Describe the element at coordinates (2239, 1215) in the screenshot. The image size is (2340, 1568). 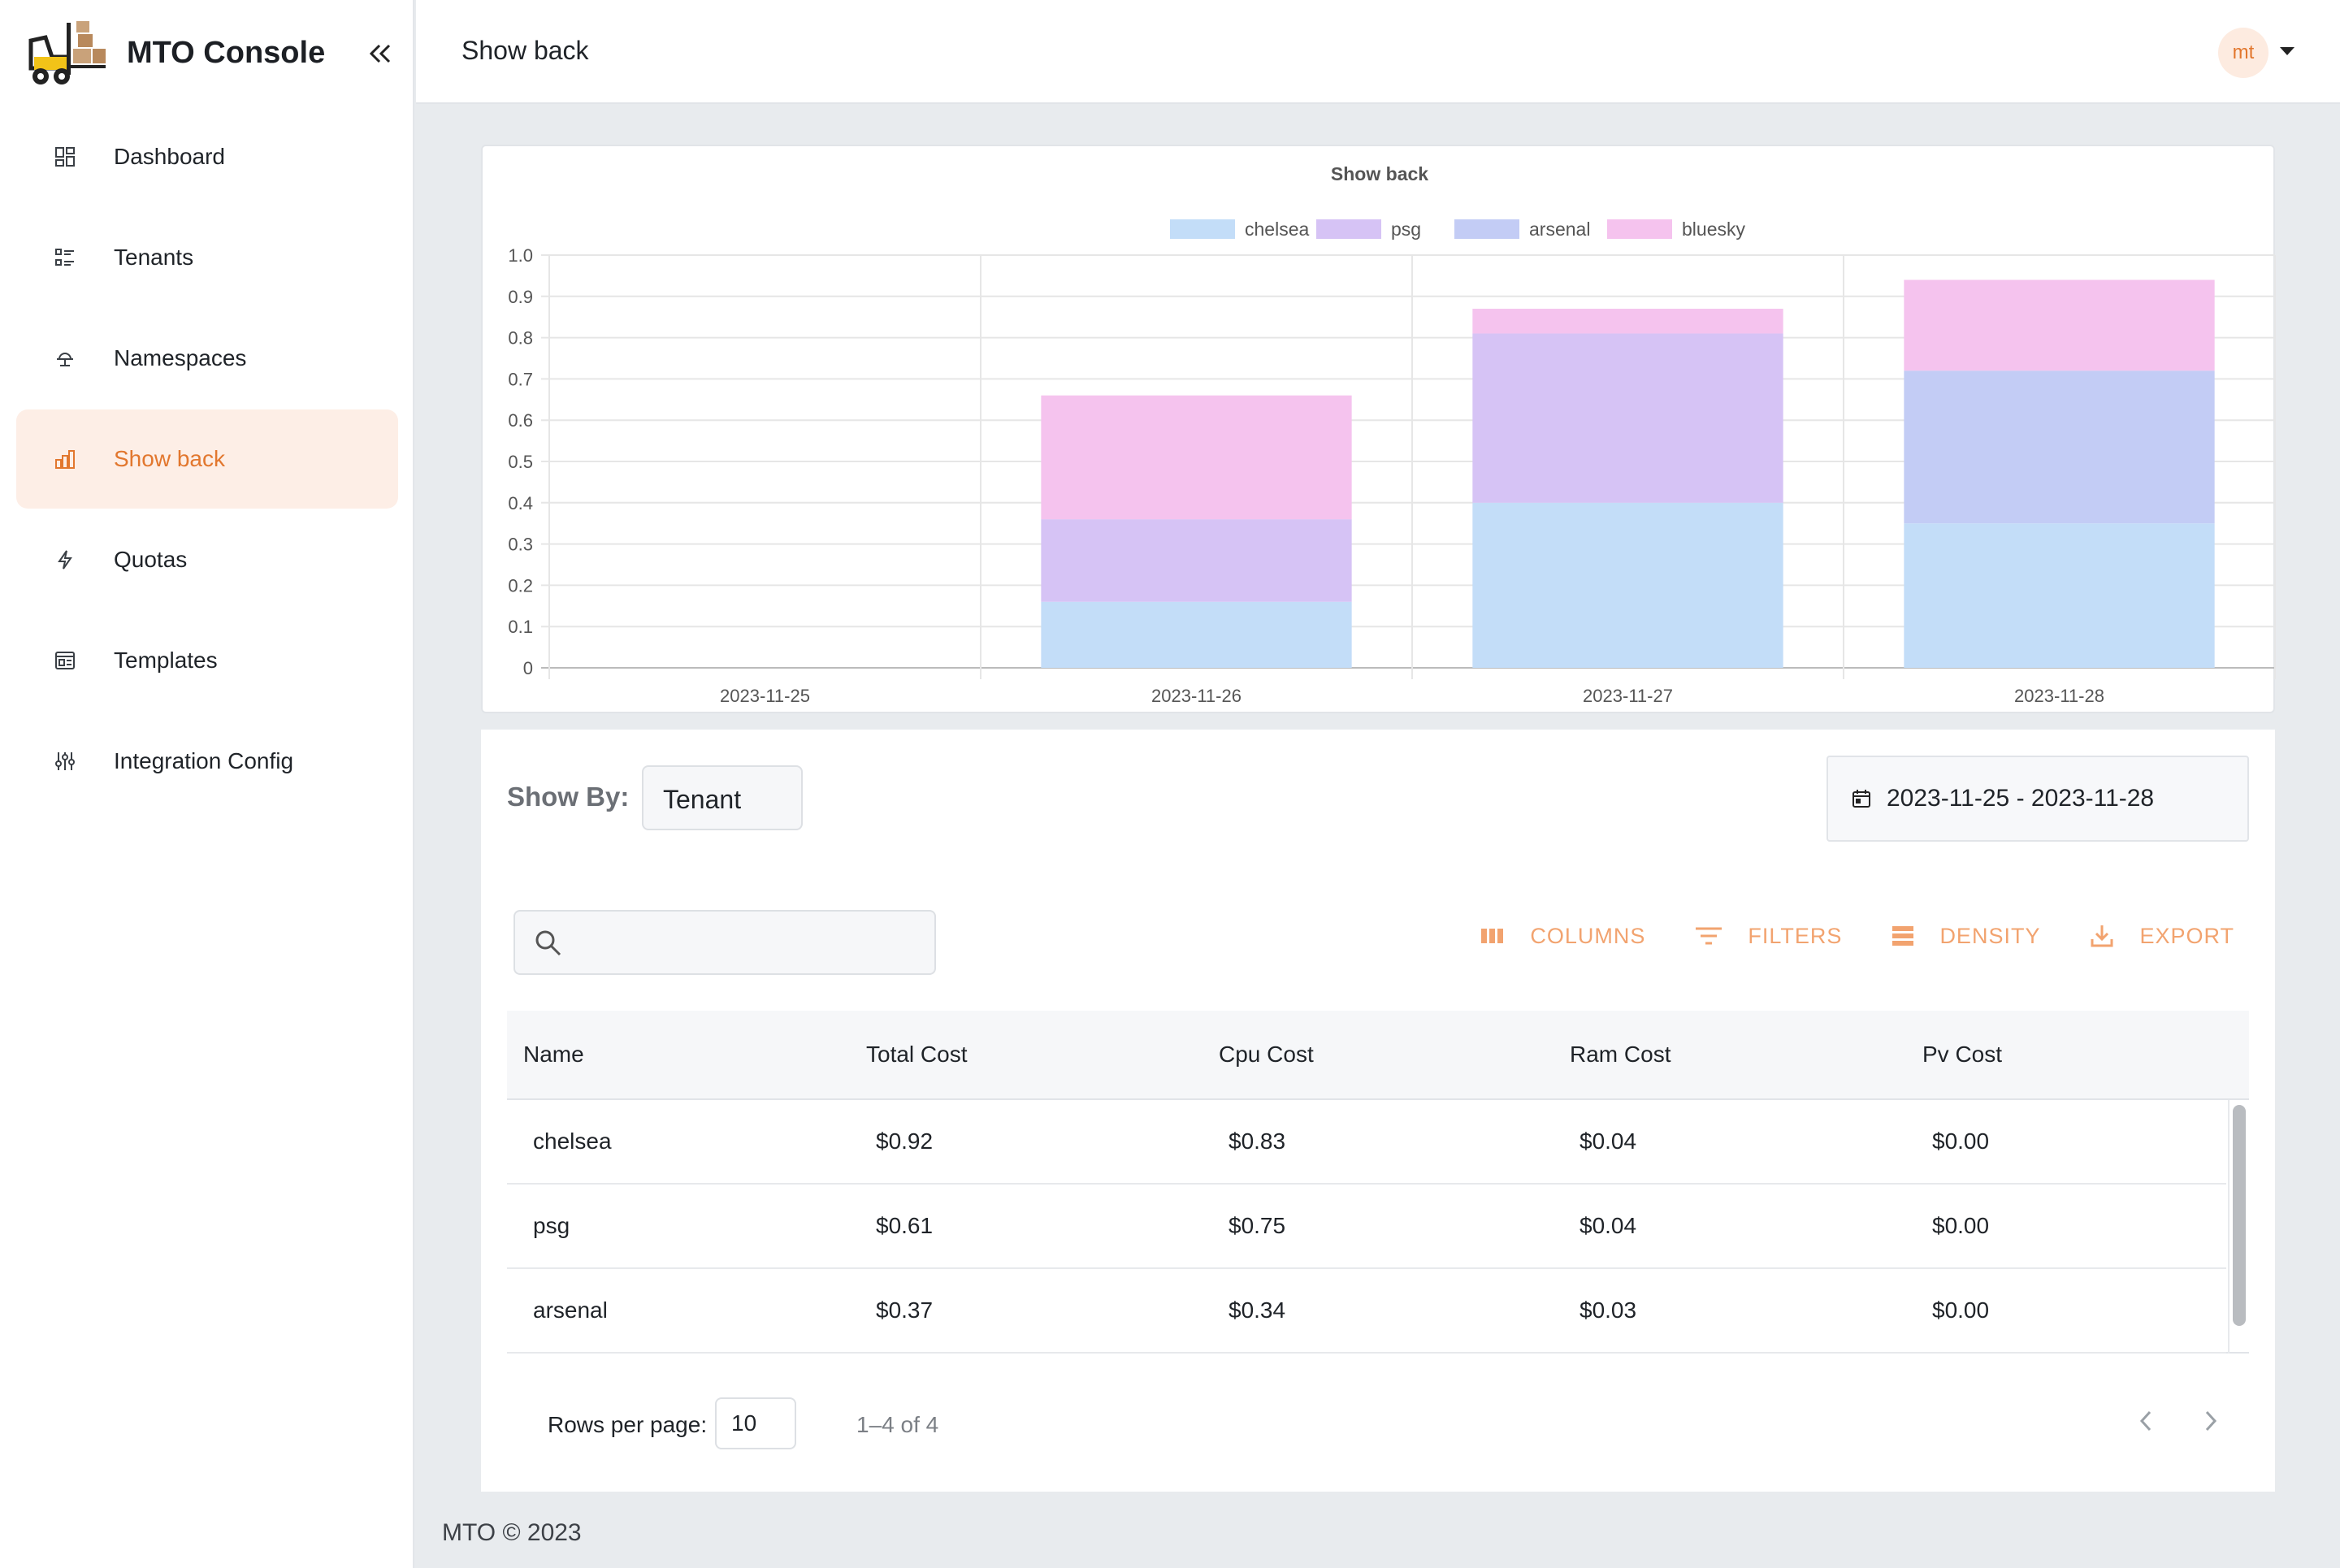
I see `vertical-scrollbar` at that location.